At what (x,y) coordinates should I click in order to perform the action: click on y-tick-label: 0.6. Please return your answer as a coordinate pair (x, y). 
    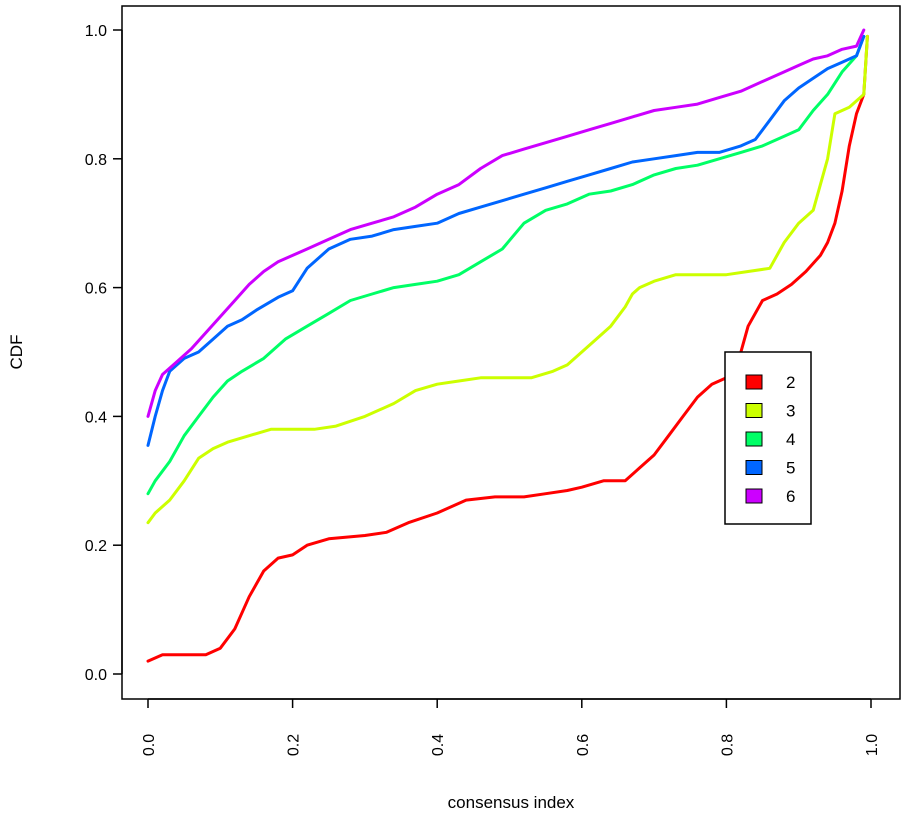
    Looking at the image, I should click on (96, 289).